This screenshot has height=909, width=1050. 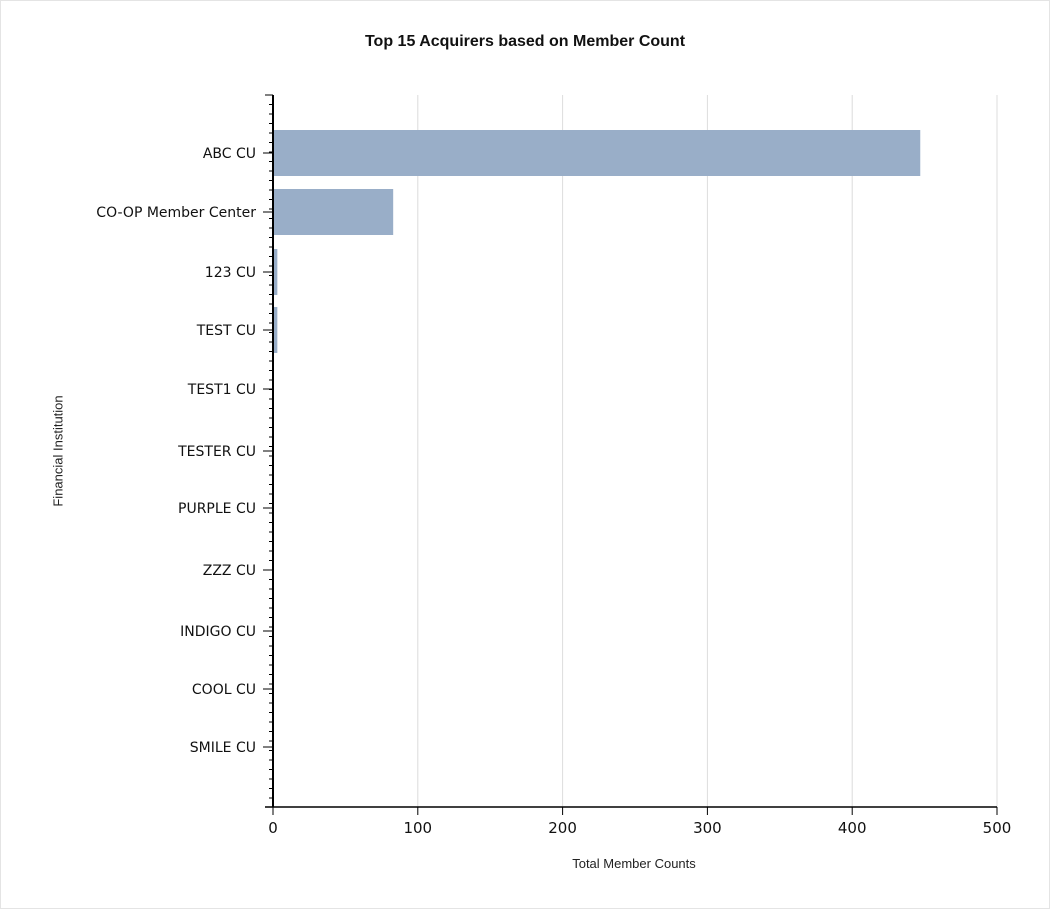 What do you see at coordinates (229, 571) in the screenshot?
I see `y-tick-label-7: ZZZ CU` at bounding box center [229, 571].